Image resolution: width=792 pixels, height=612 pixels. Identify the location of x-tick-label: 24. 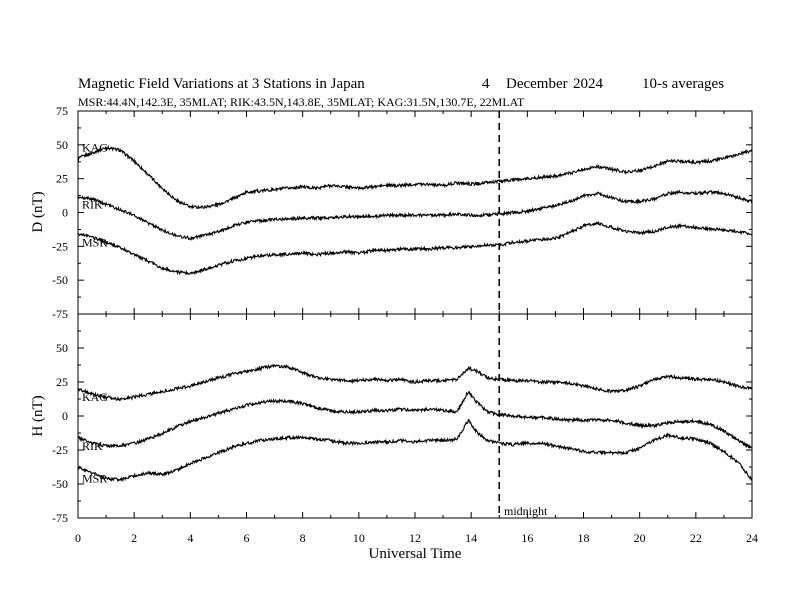
(752, 538).